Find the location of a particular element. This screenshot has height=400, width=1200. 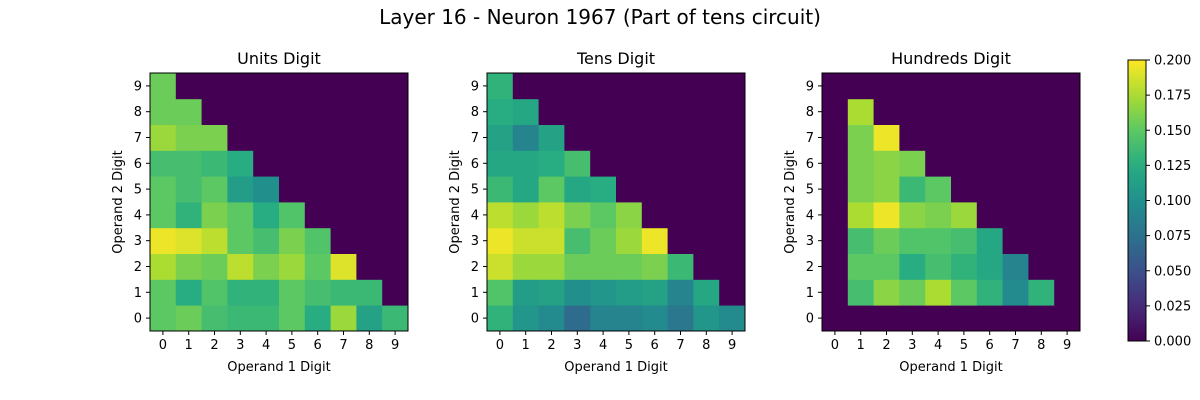

panel-title: Hundreds Digit is located at coordinates (951, 58).